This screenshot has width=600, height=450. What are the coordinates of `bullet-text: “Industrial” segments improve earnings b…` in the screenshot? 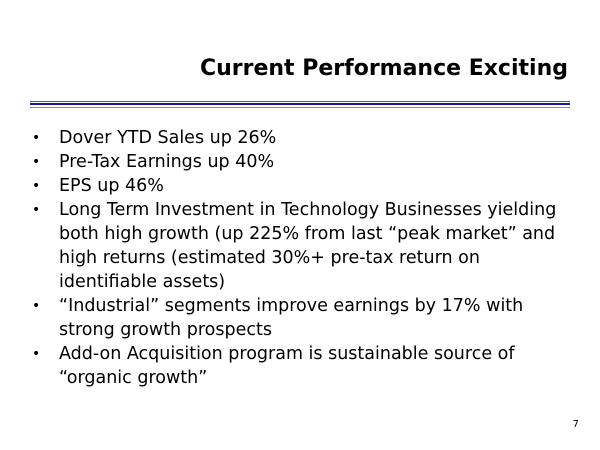 It's located at (291, 318).